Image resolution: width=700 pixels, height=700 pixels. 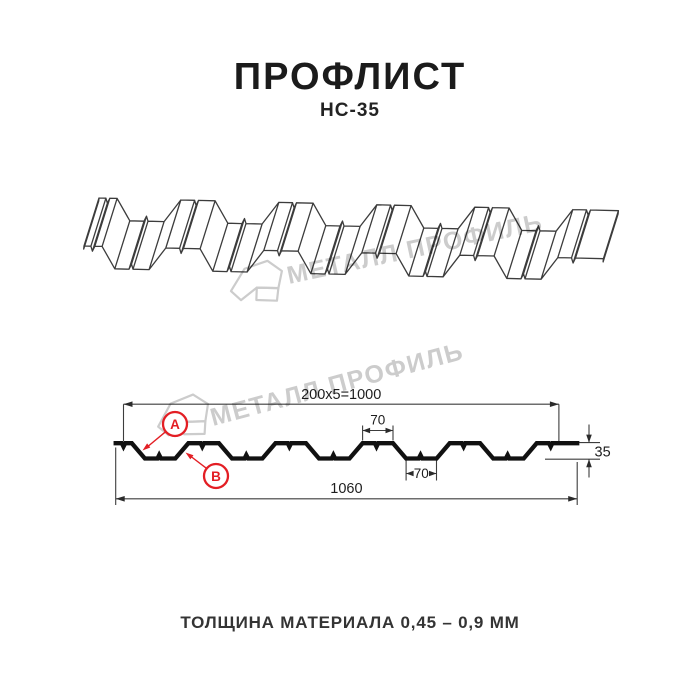 I want to click on dim-overall-label: 1060, so click(x=346, y=489).